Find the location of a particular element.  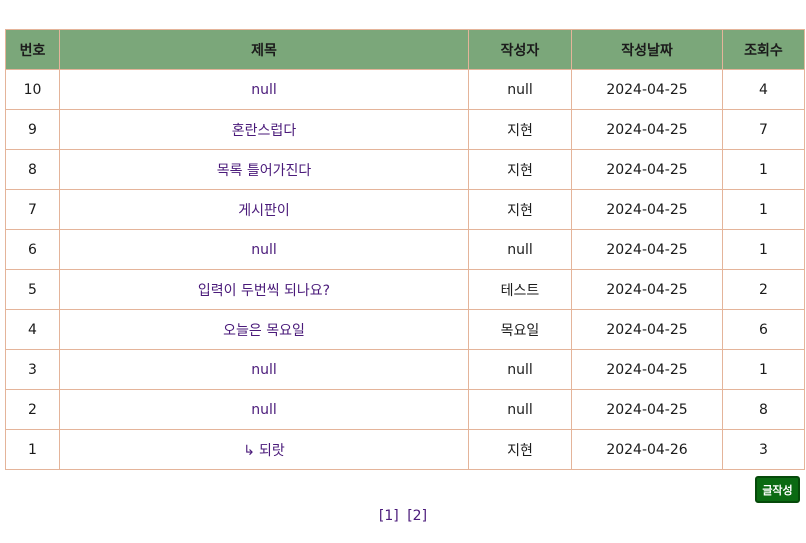

page-link-1: [1] is located at coordinates (388, 516).